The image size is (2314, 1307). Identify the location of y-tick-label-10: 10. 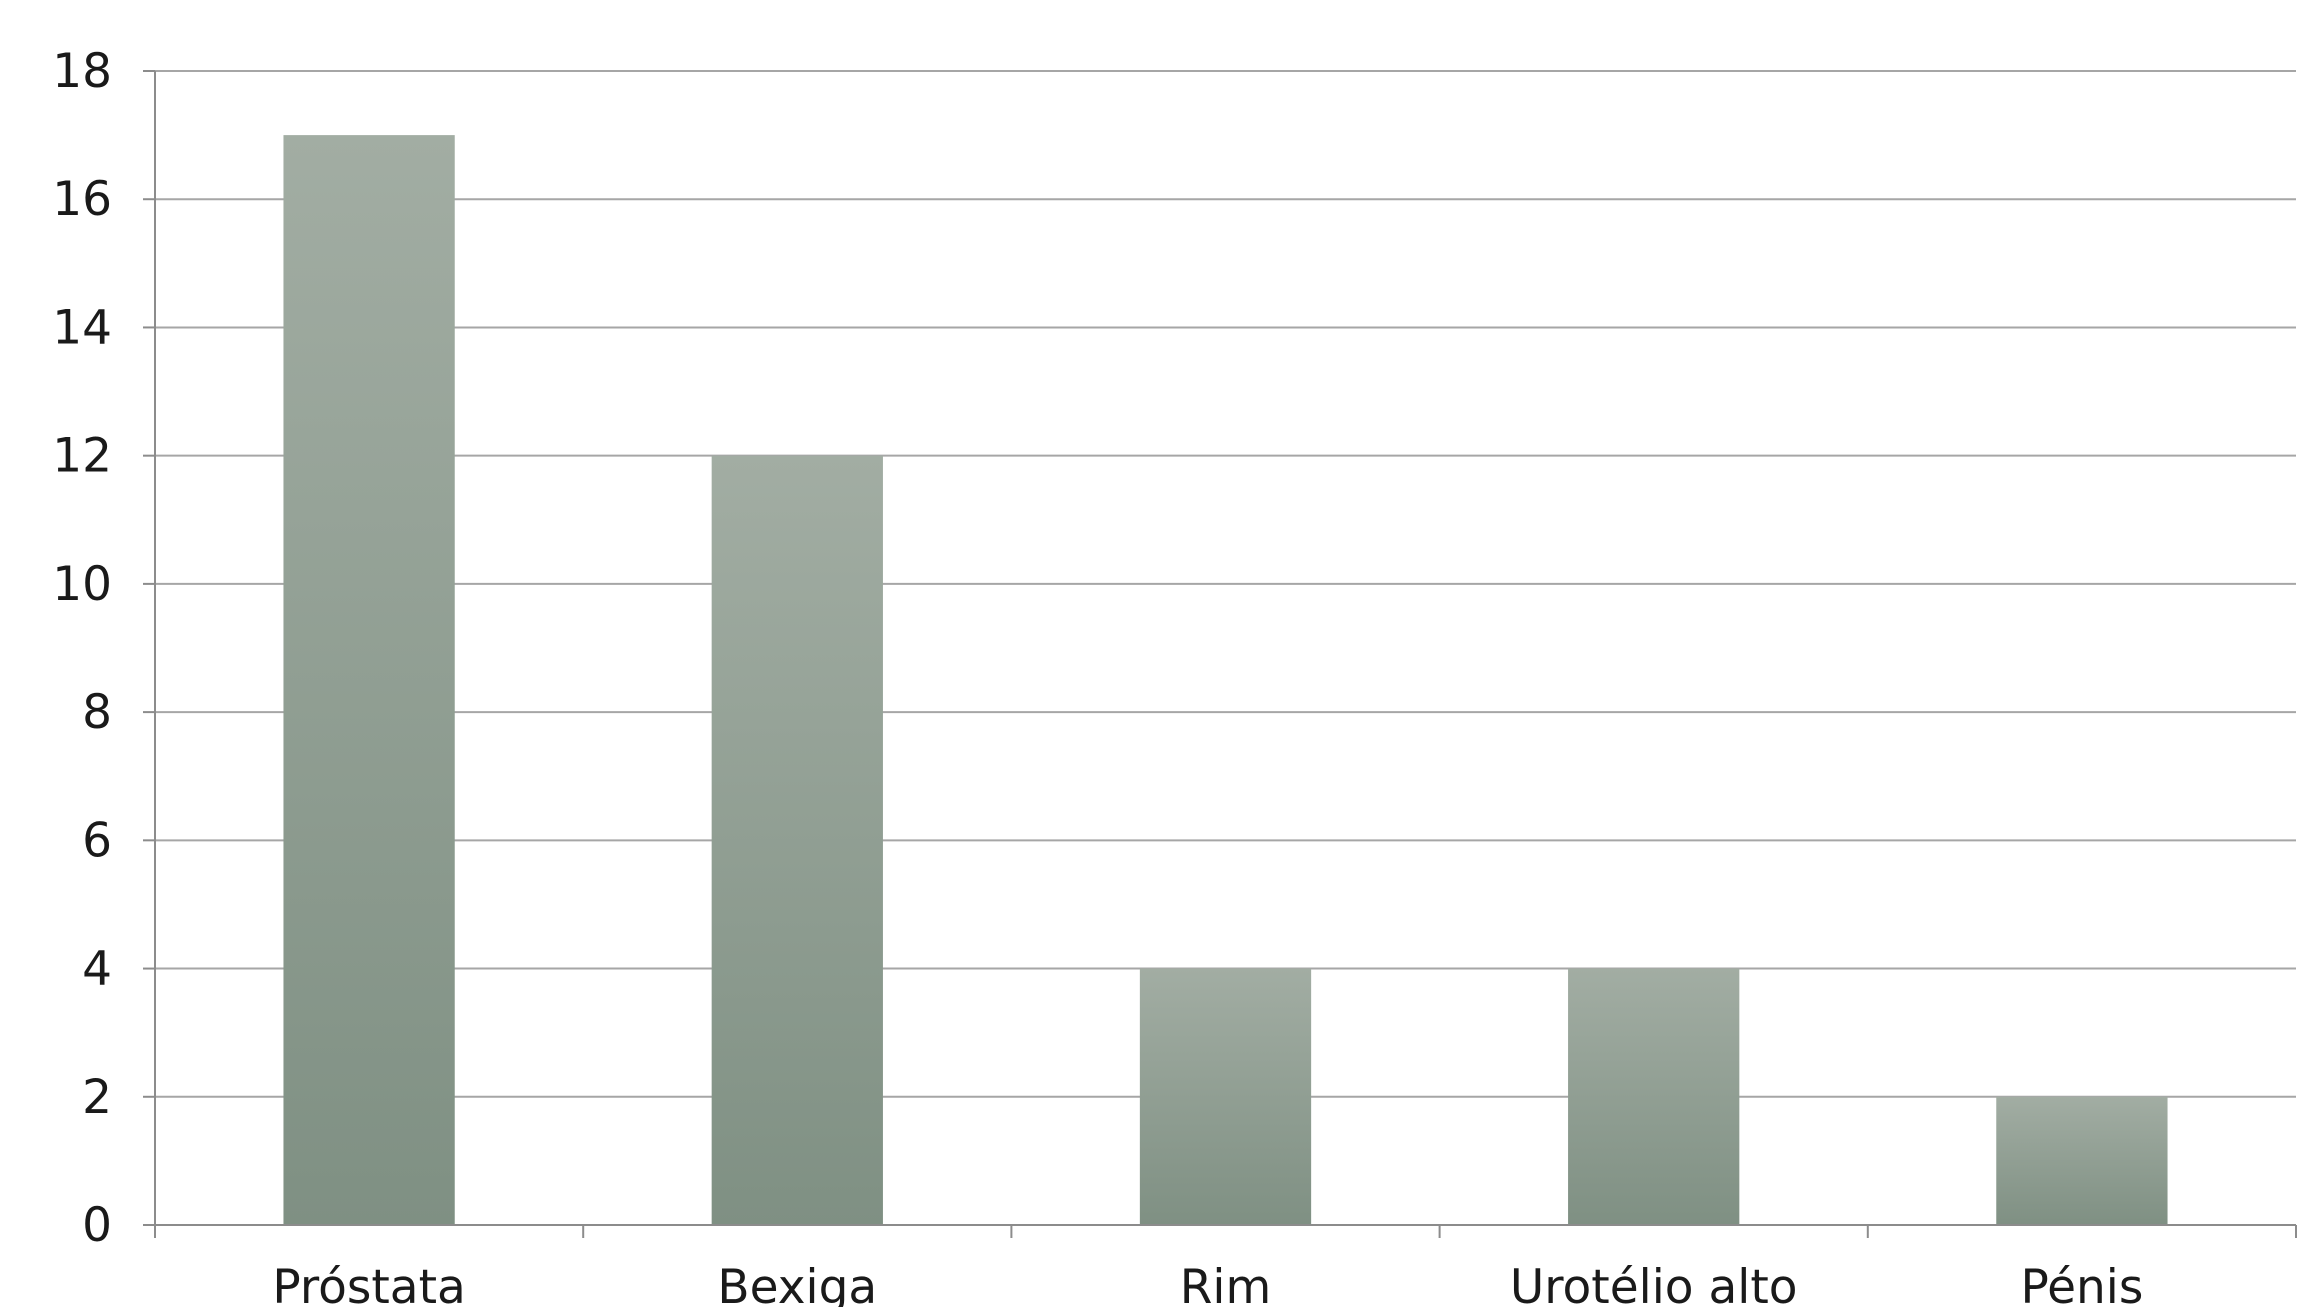
(82, 584).